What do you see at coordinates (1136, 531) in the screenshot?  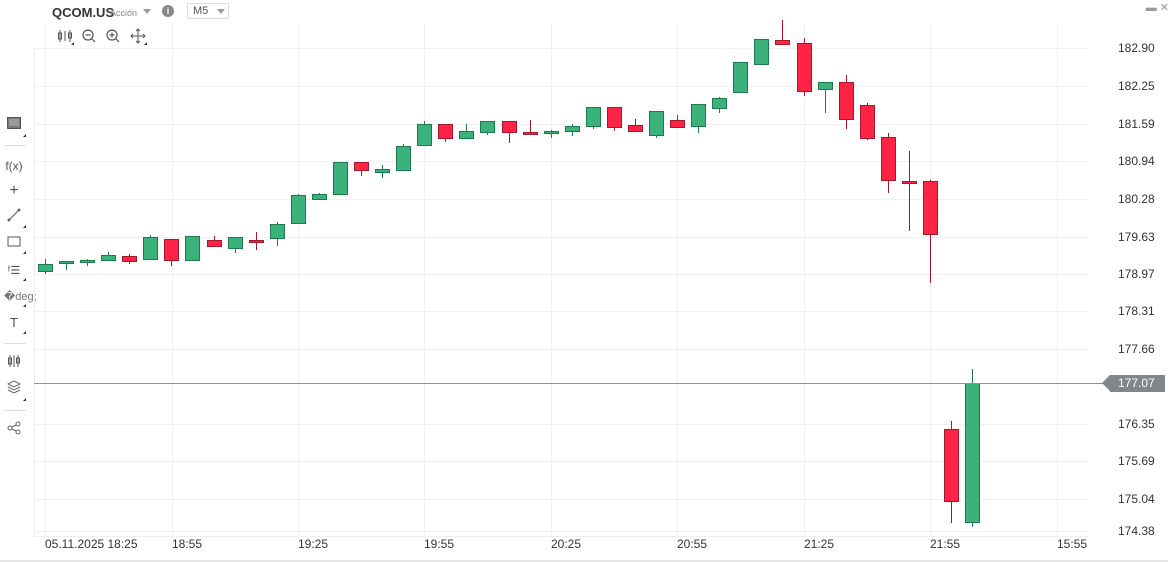 I see `y-tick-label: 174.38` at bounding box center [1136, 531].